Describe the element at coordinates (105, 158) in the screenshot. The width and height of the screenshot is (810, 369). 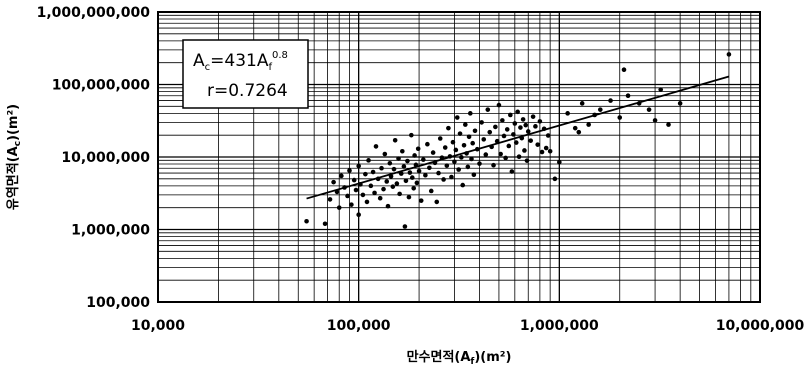
I see `y-tick-label: 10,000,000` at that location.